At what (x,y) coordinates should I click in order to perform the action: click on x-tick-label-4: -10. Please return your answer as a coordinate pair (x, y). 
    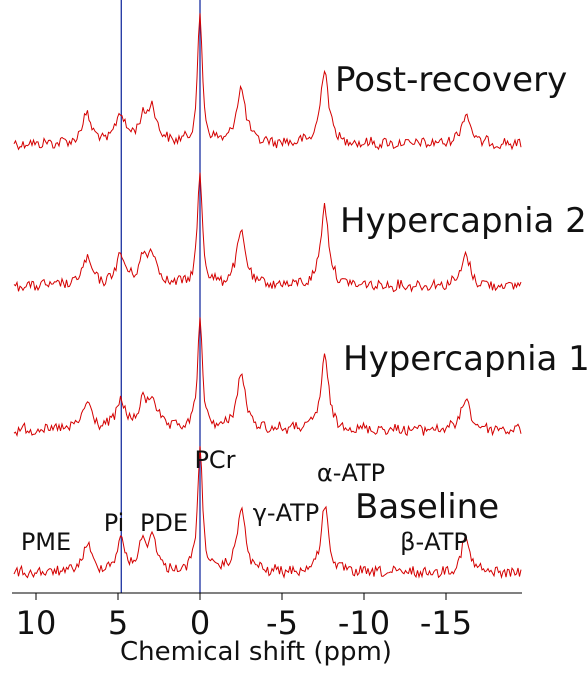
    Looking at the image, I should click on (364, 623).